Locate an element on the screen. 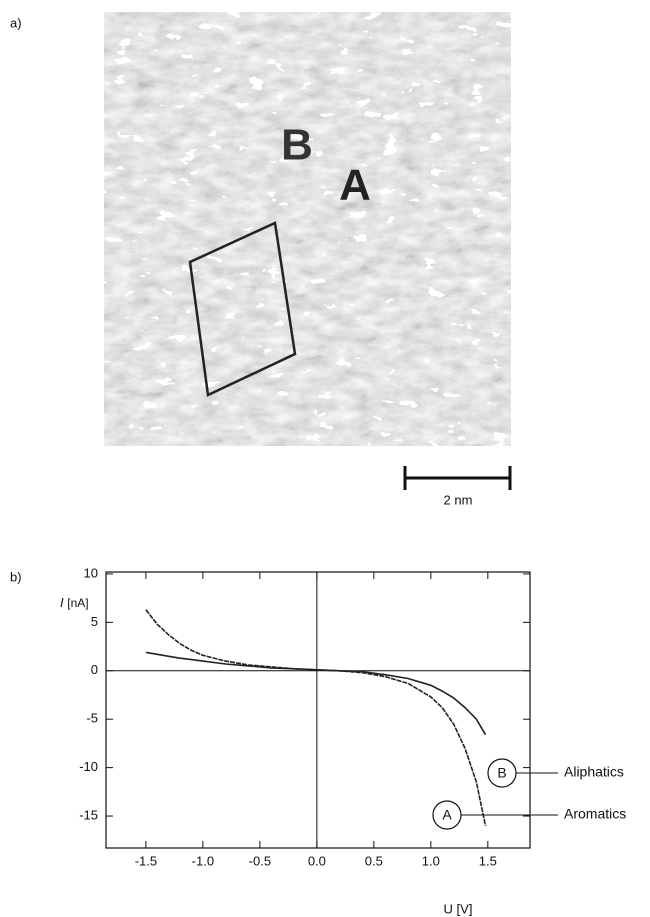 Image resolution: width=650 pixels, height=917 pixels. y-tick-label: -15 is located at coordinates (88, 814).